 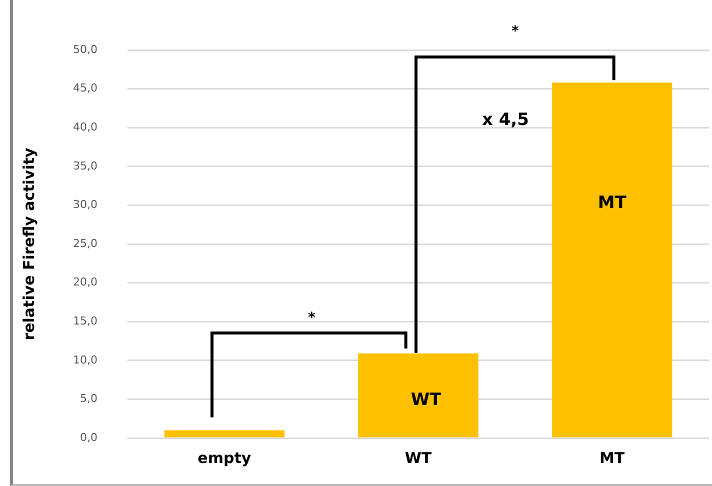 I want to click on y-tick-label: 50,0, so click(x=85, y=49).